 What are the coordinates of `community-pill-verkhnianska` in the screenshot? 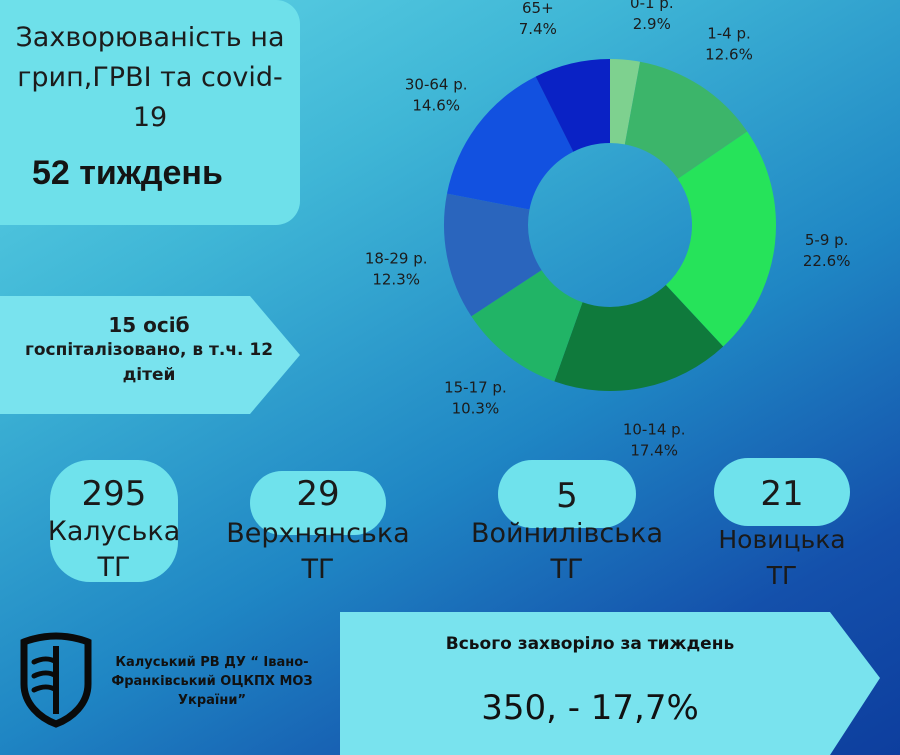 It's located at (318, 503).